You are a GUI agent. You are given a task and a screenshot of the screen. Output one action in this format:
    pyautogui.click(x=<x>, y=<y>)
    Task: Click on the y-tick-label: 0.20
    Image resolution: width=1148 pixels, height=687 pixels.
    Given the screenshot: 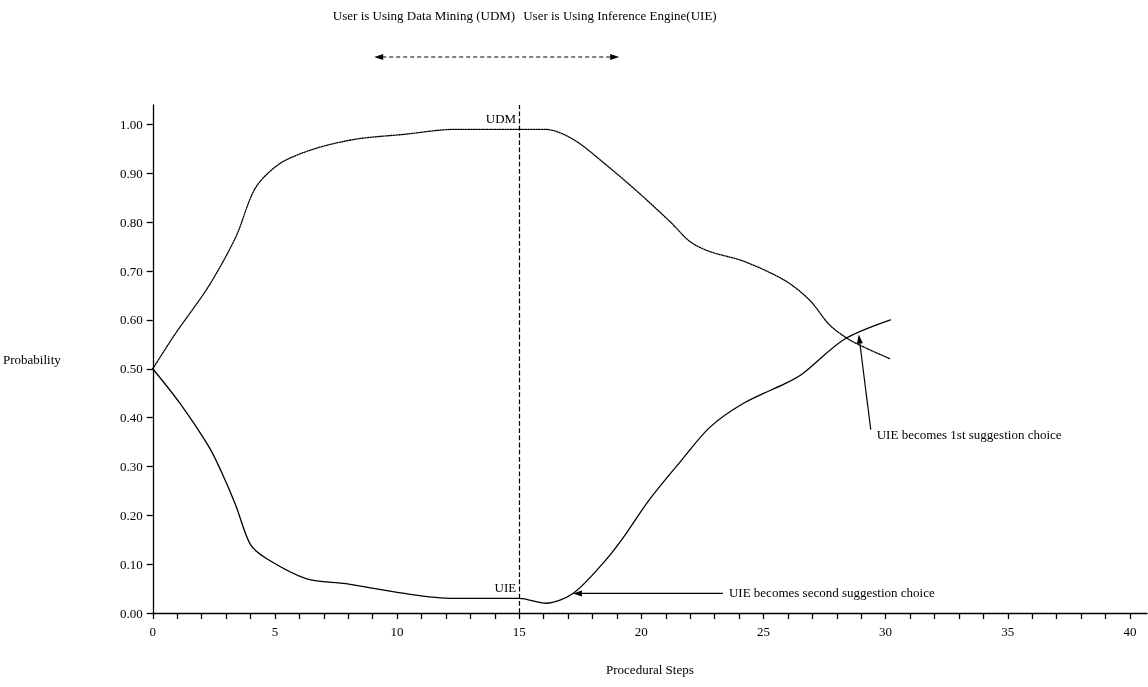 What is the action you would take?
    pyautogui.click(x=131, y=515)
    